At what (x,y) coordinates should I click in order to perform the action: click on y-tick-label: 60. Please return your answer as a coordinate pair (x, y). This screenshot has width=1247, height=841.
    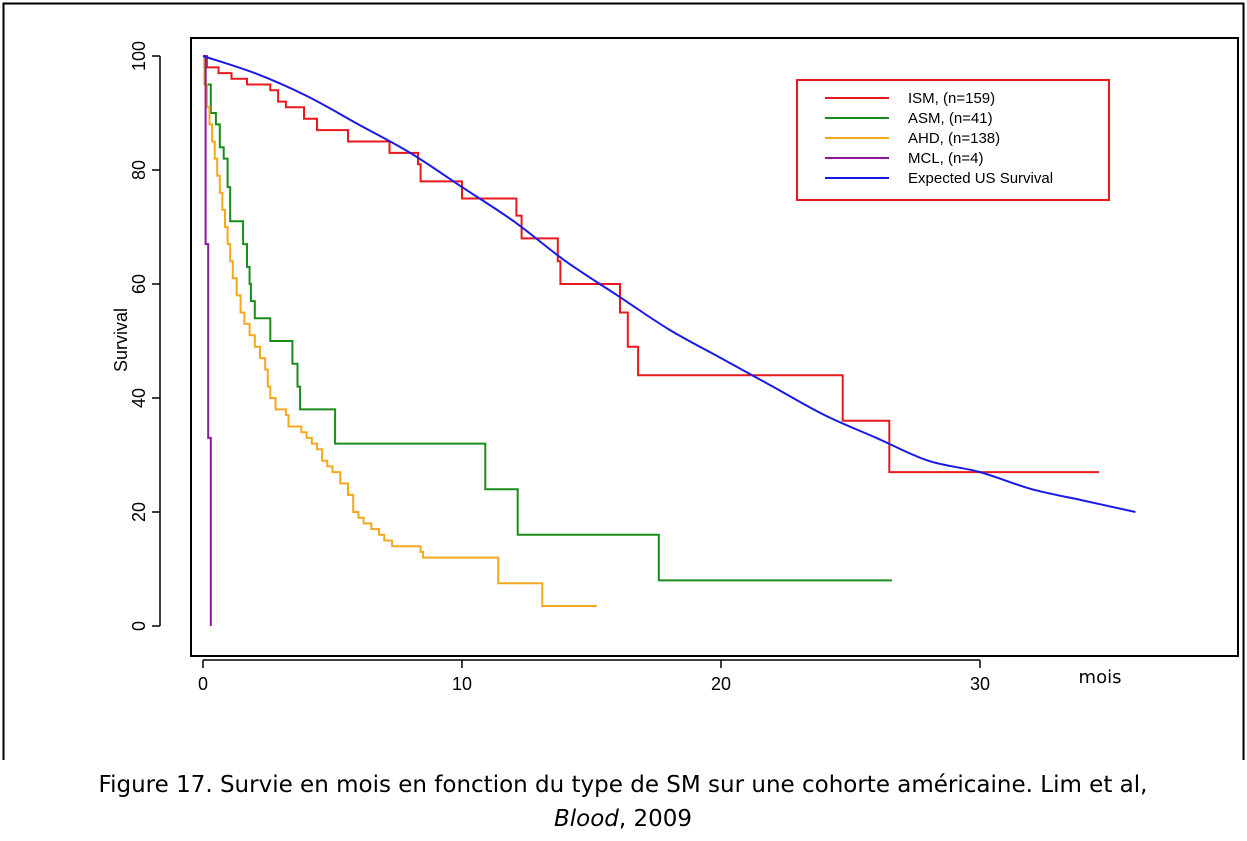
    Looking at the image, I should click on (139, 284).